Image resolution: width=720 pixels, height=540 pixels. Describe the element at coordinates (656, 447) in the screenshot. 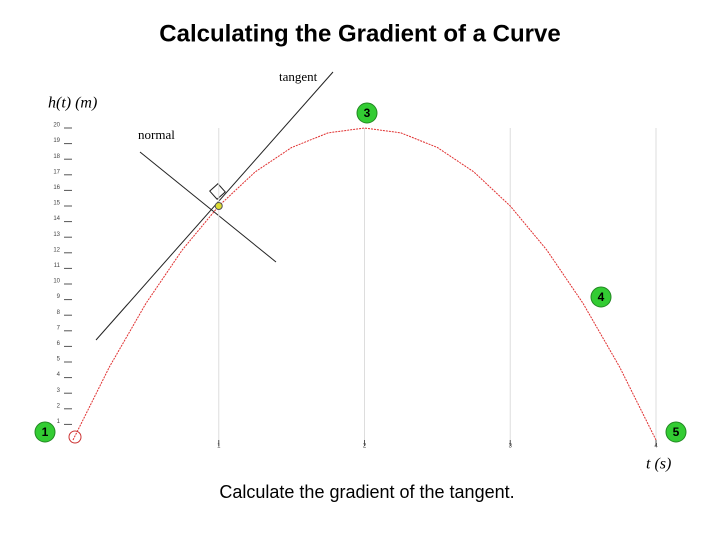

I see `x-tick-label: 4` at that location.